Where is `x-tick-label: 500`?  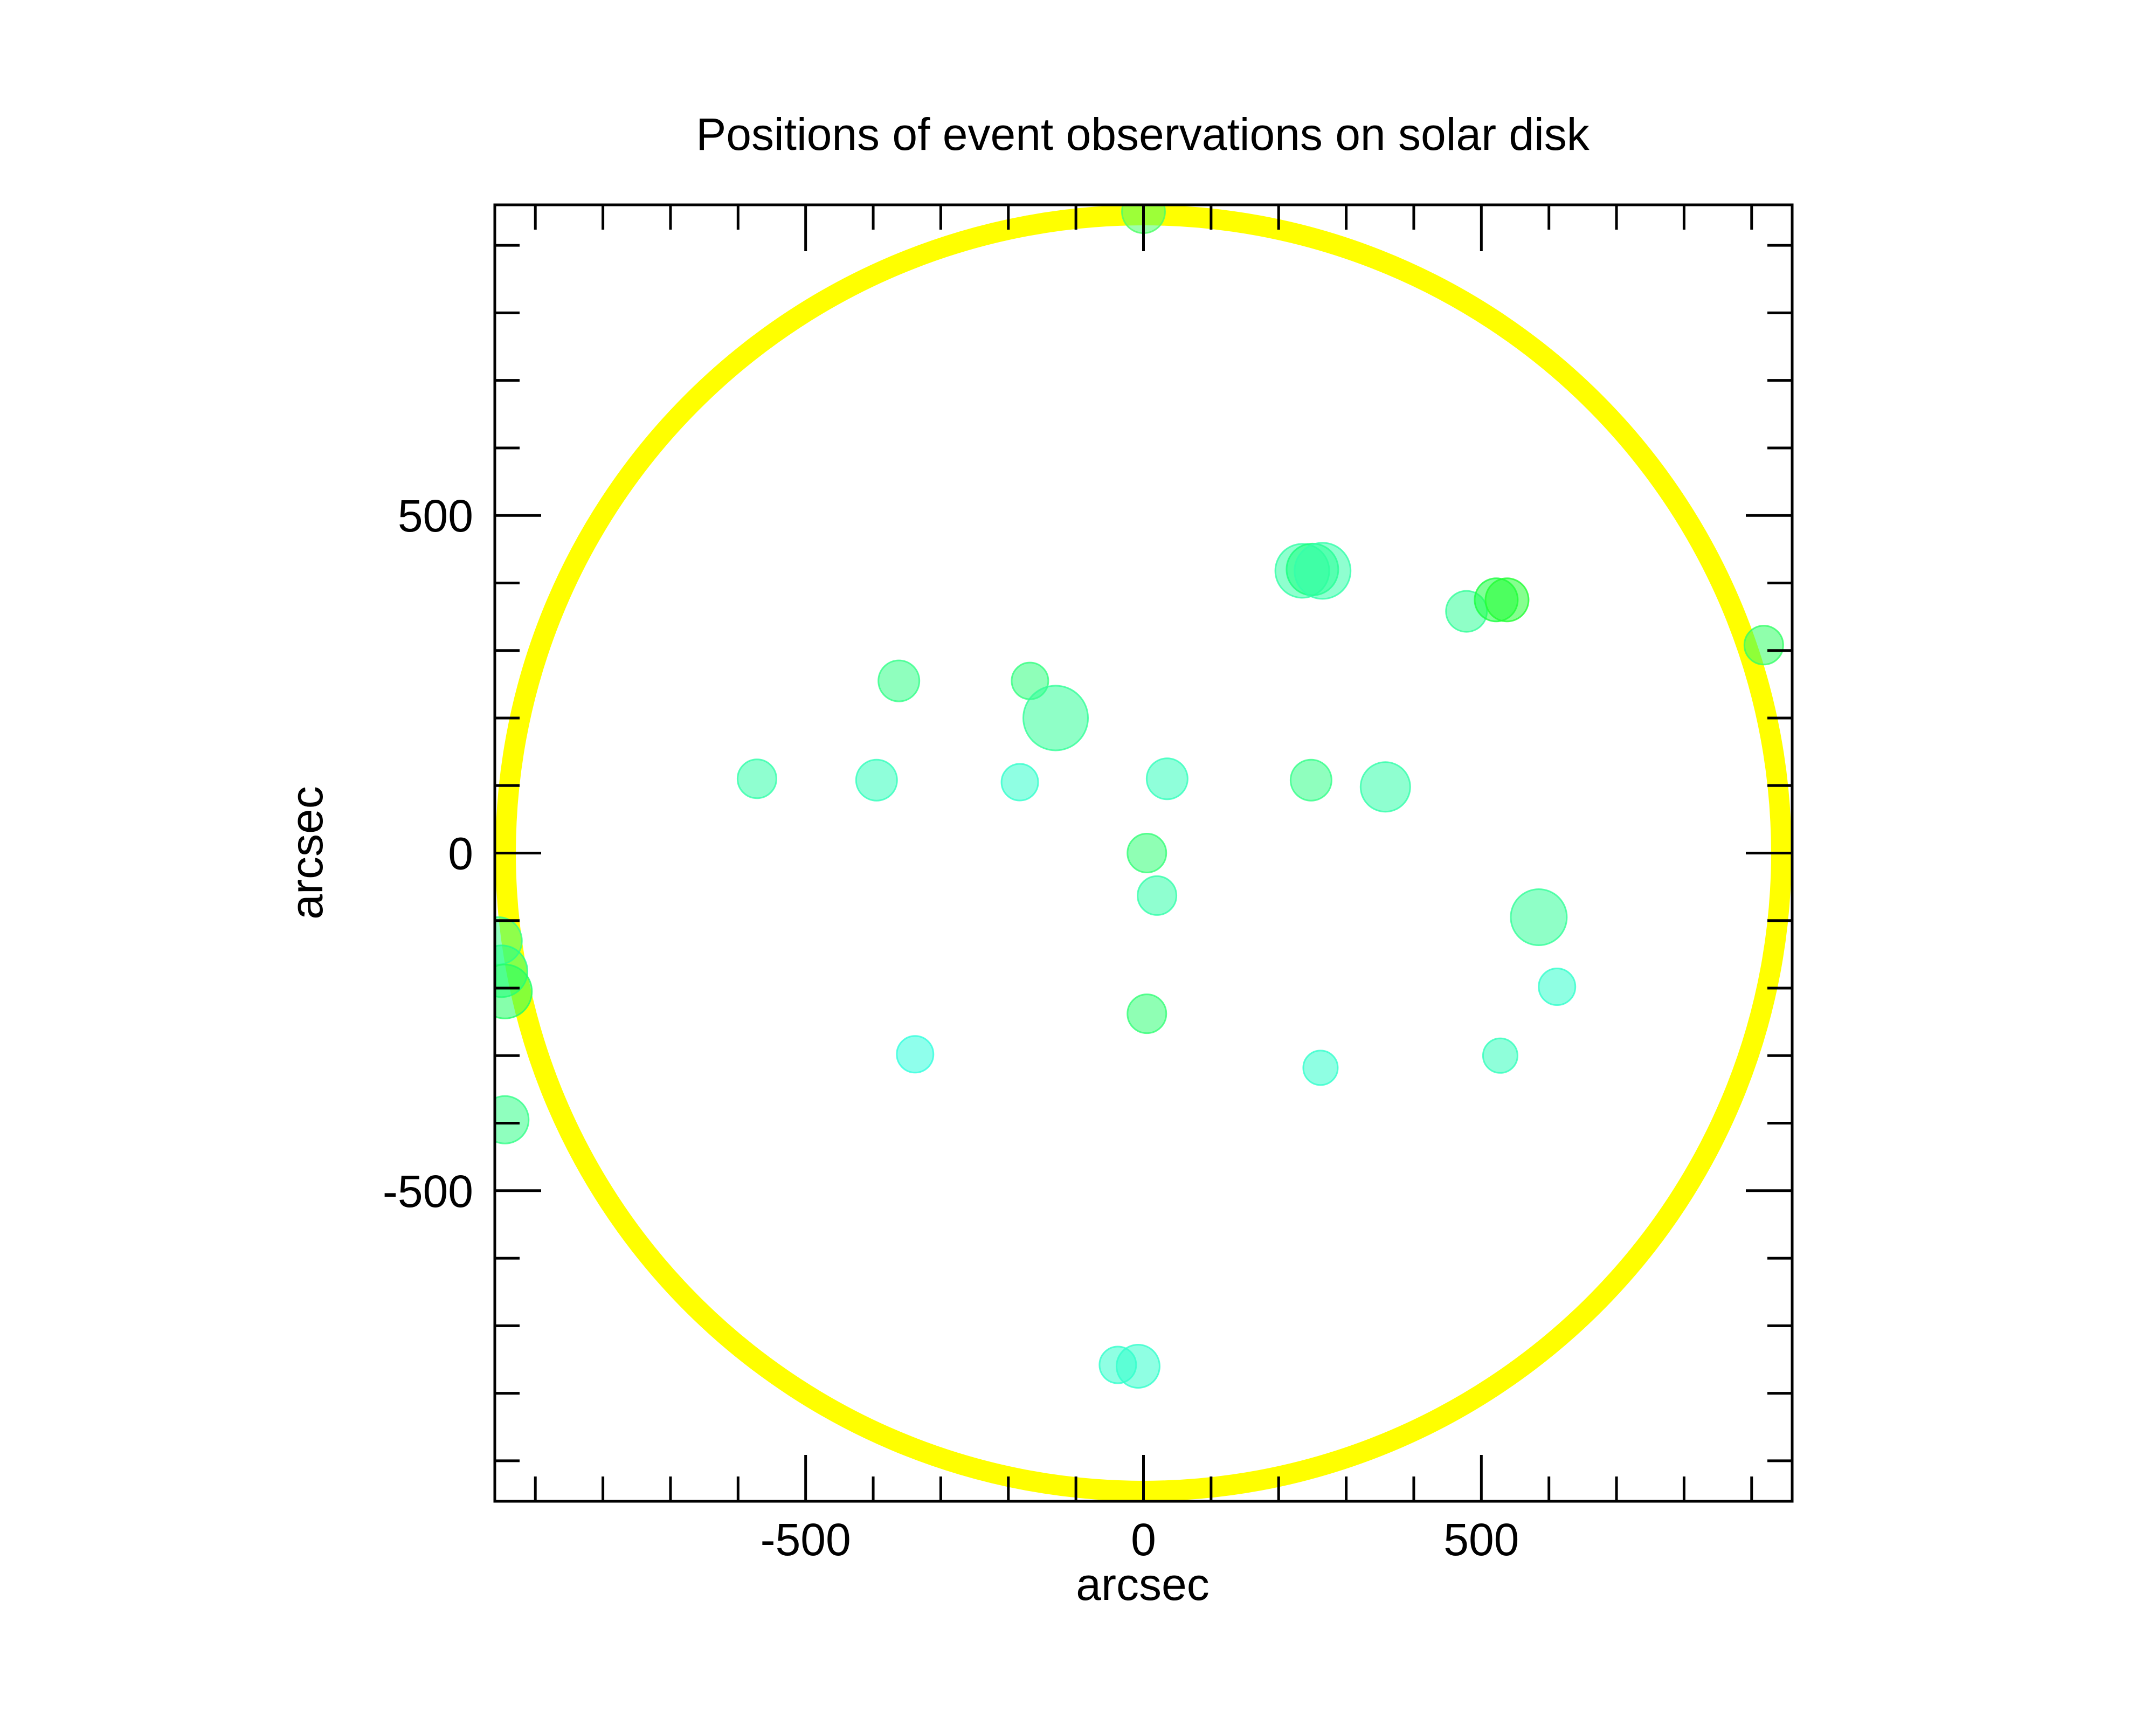
x-tick-label: 500 is located at coordinates (1481, 1539).